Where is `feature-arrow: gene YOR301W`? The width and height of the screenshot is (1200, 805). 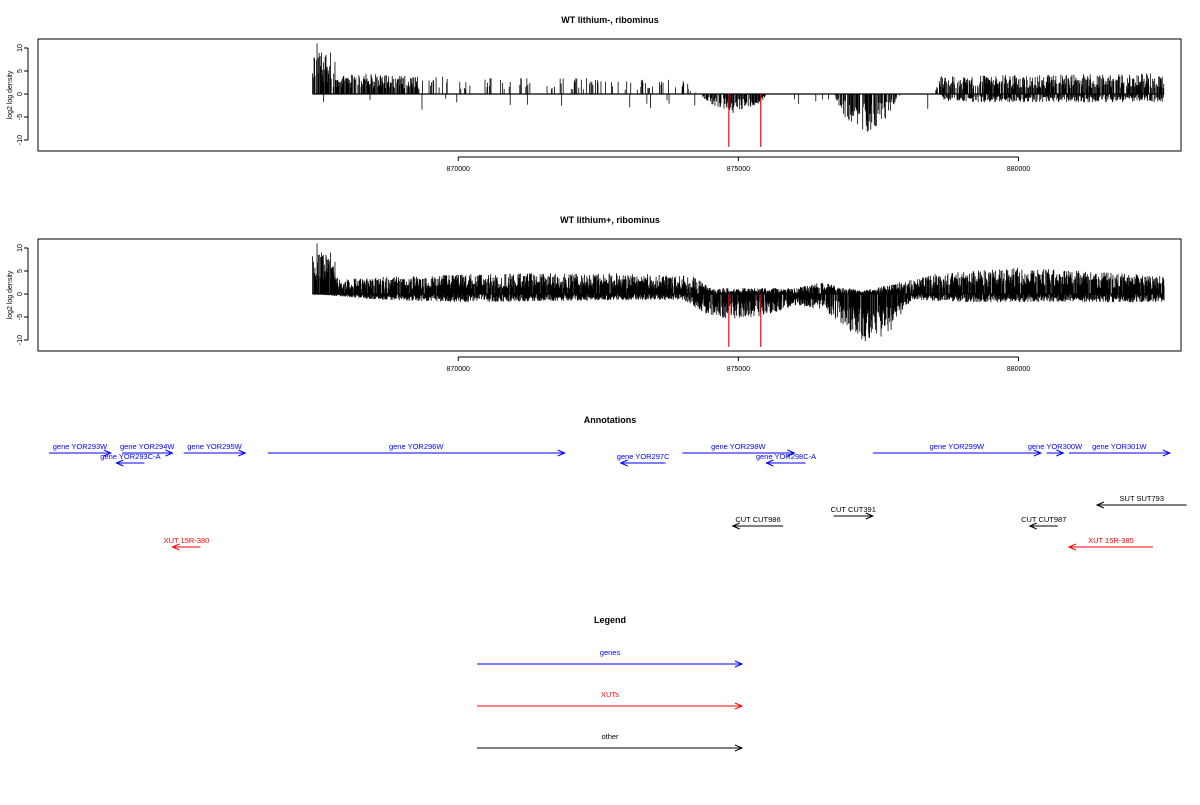
feature-arrow: gene YOR301W is located at coordinates (1120, 449).